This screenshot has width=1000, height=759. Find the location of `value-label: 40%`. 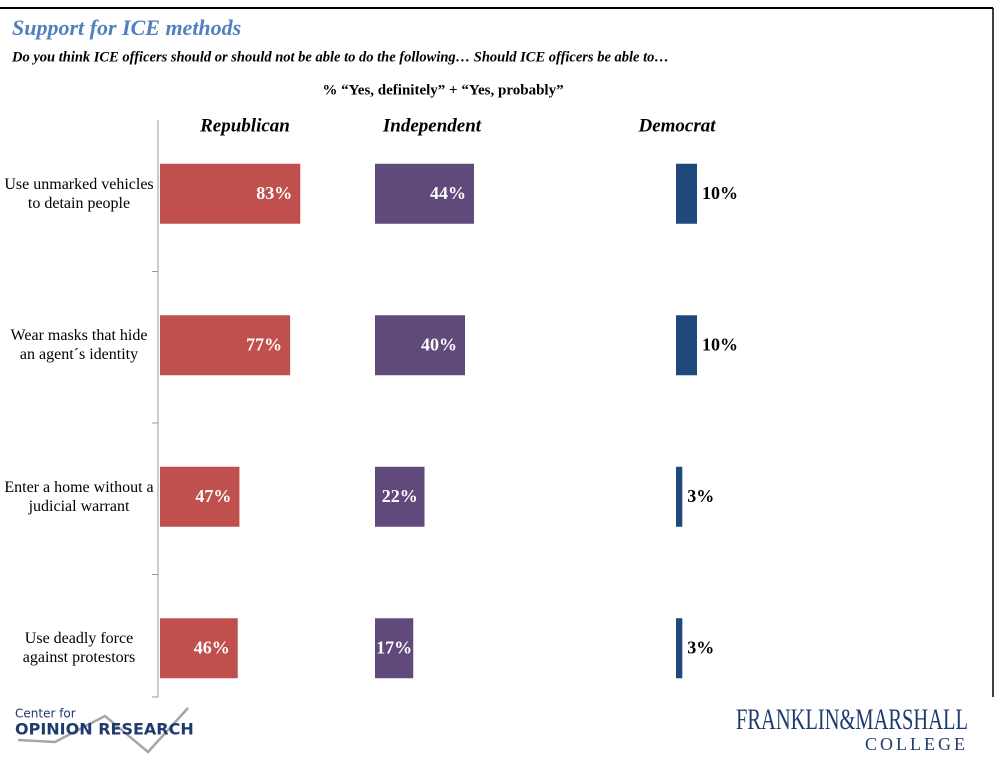

value-label: 40% is located at coordinates (439, 344).